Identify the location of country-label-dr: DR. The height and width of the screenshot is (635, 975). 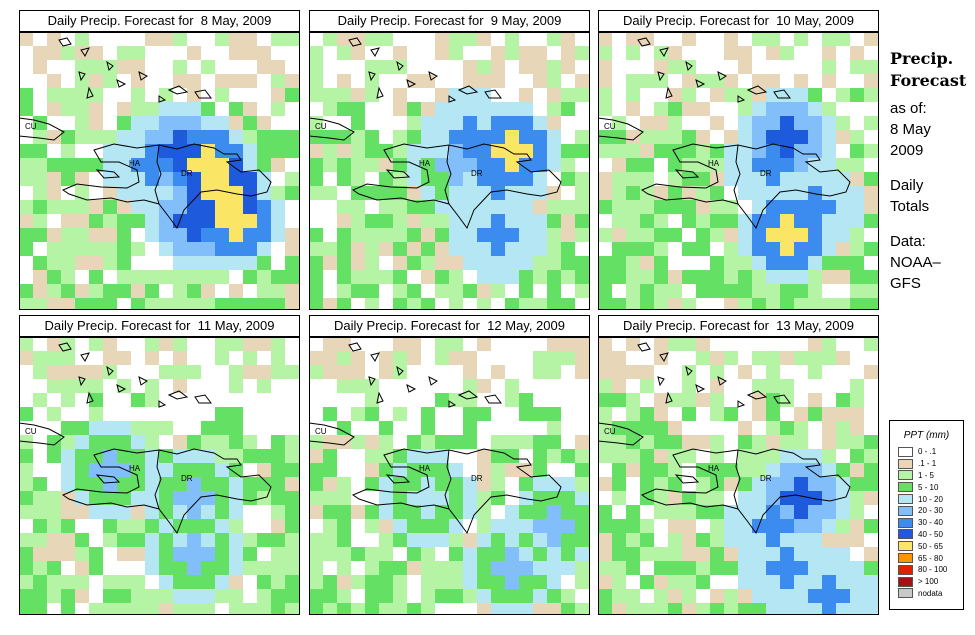
(477, 173).